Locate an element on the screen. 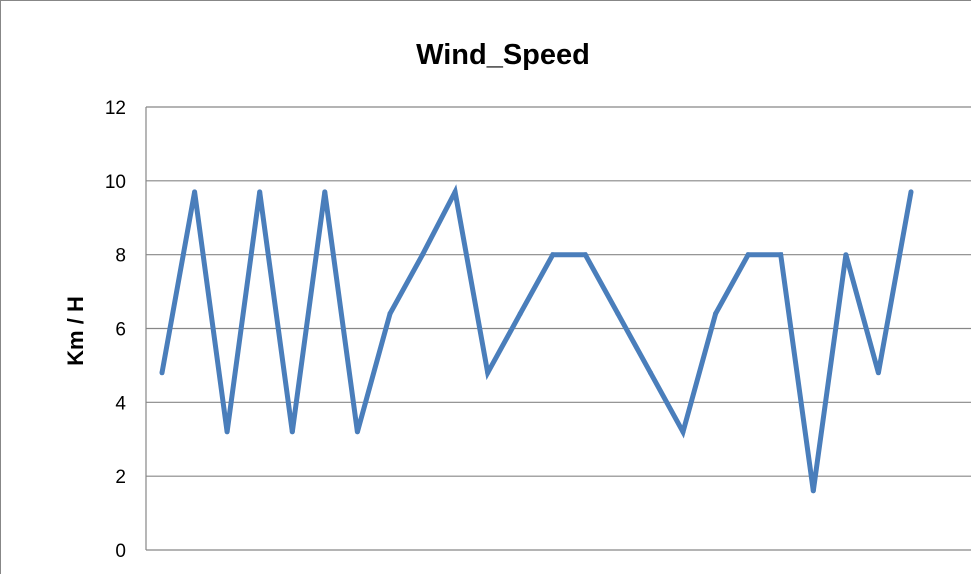  y-tick-label: 12 is located at coordinates (115, 108).